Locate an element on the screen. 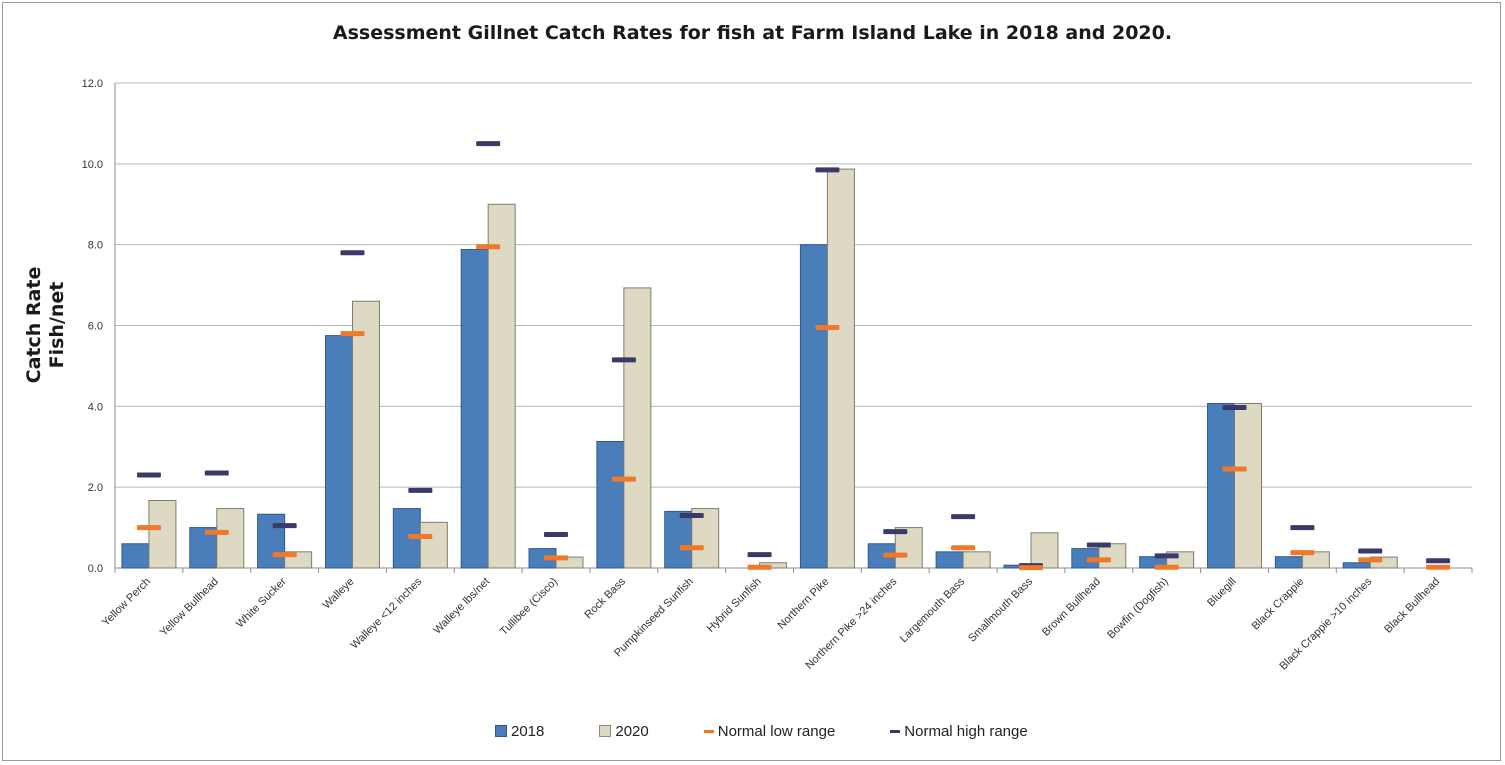 The image size is (1505, 765). legend-swatch-2018 is located at coordinates (501, 731).